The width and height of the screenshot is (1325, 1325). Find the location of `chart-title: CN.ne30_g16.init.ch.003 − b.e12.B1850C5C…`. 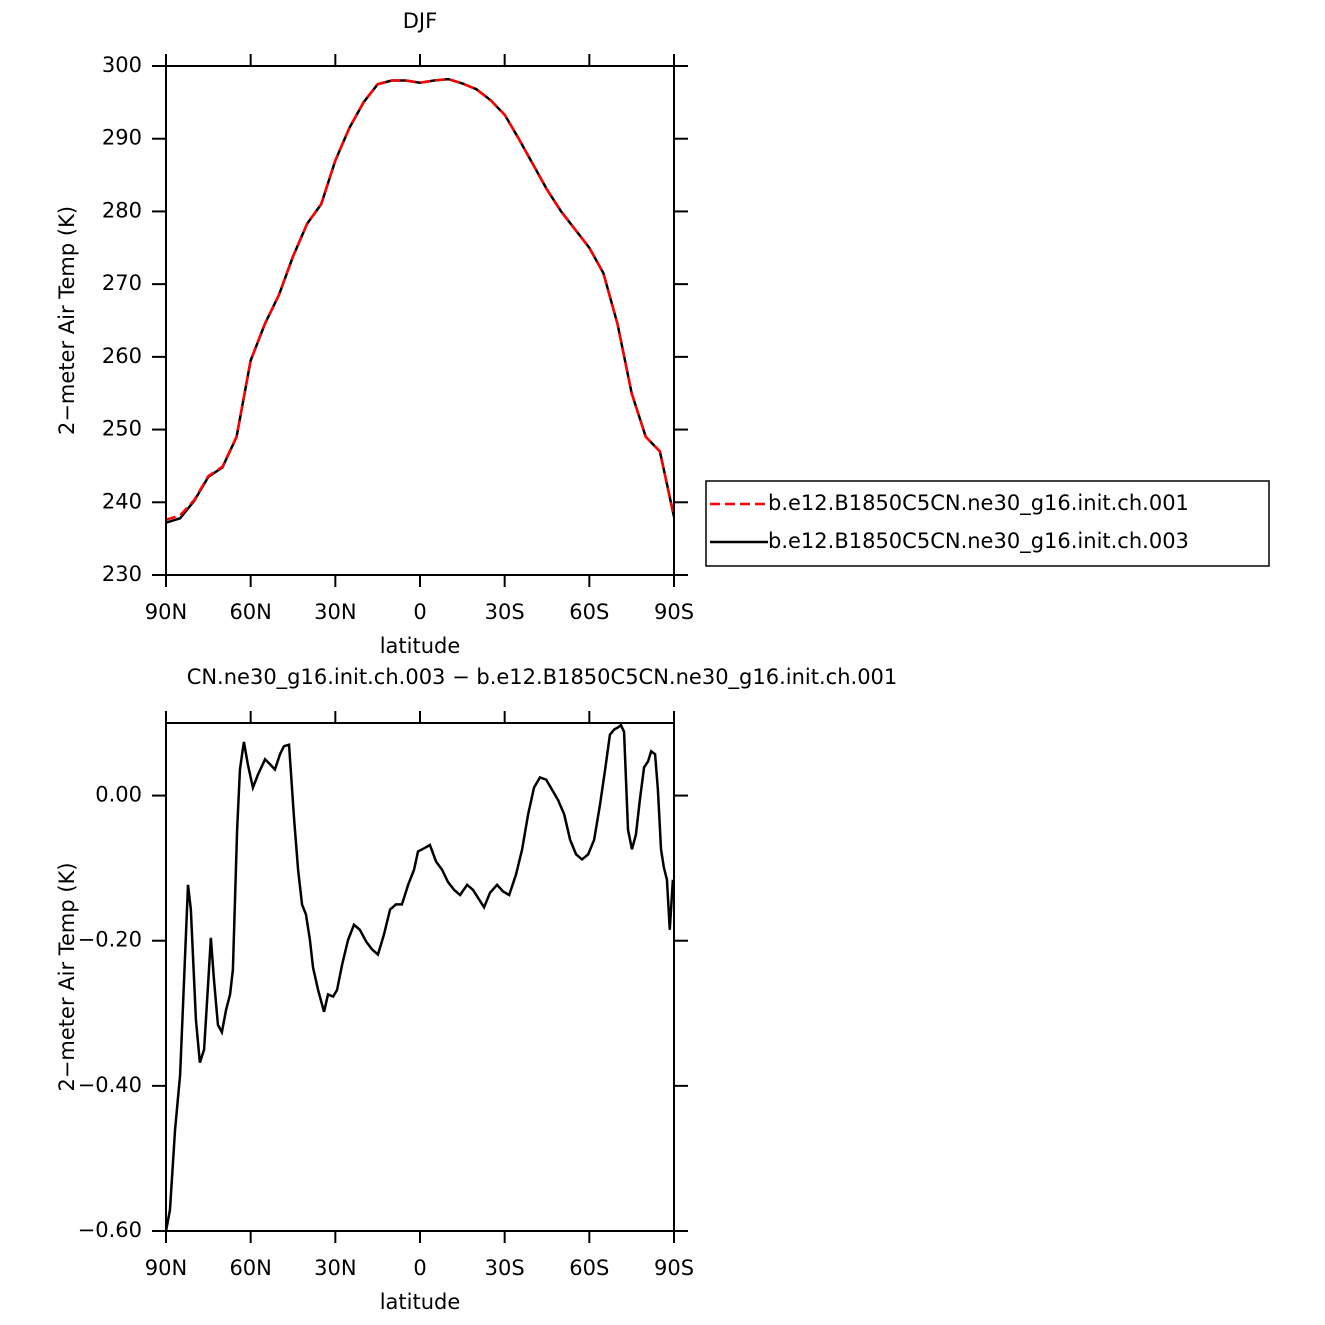

chart-title: CN.ne30_g16.init.ch.003 − b.e12.B1850C5C… is located at coordinates (542, 677).